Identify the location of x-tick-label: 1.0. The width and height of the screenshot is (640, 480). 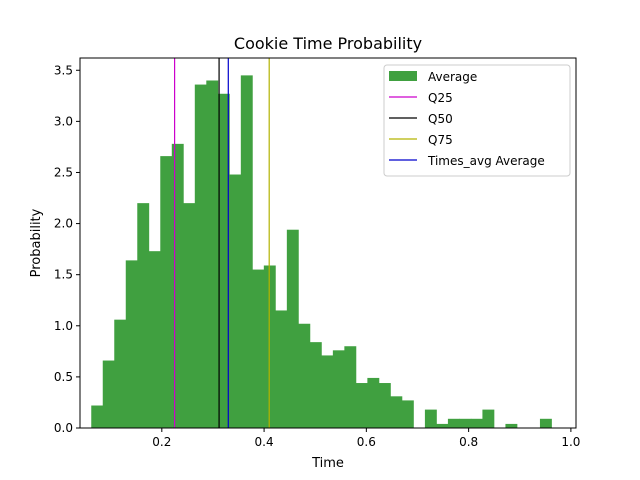
(570, 442).